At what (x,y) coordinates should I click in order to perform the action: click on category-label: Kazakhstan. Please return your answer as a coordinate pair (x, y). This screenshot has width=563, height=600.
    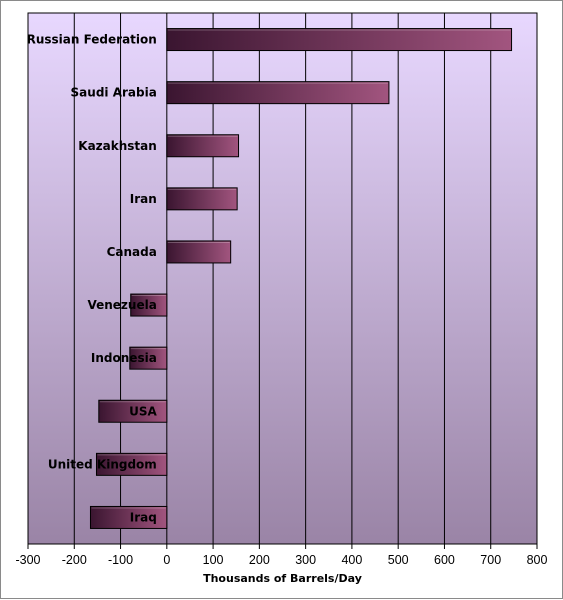
    Looking at the image, I should click on (117, 146).